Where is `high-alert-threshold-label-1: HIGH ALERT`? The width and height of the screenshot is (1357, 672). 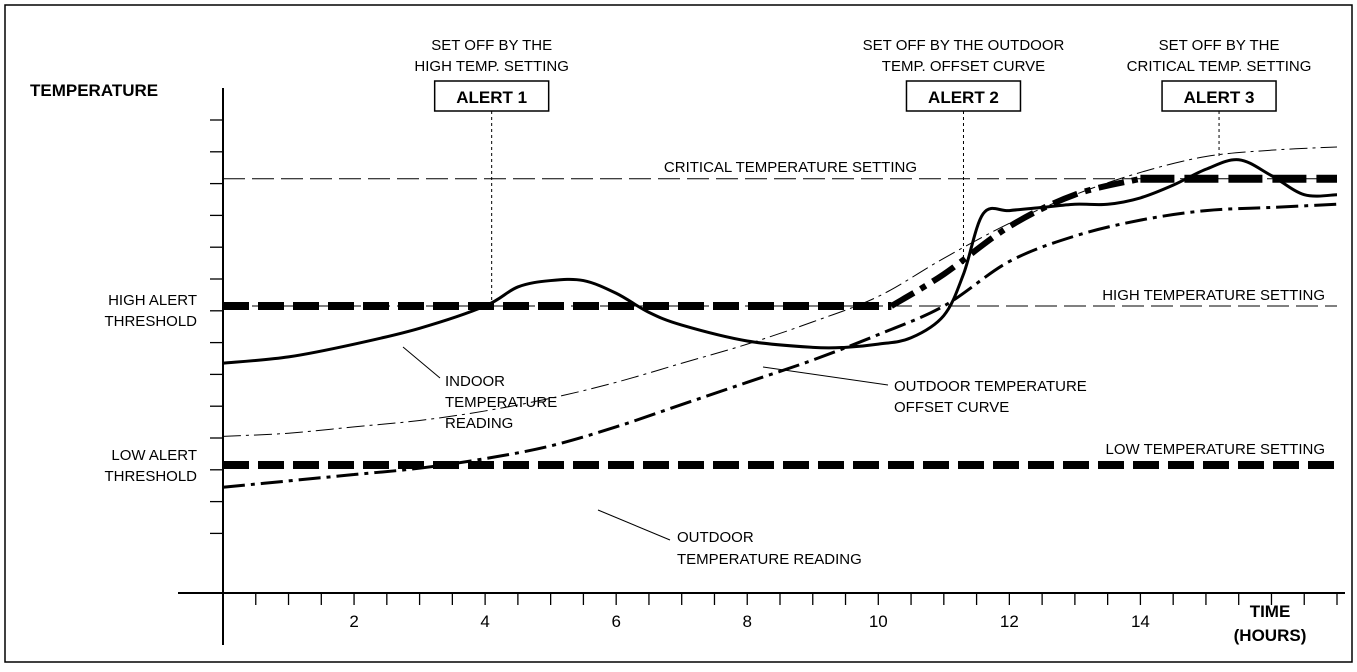
high-alert-threshold-label-1: HIGH ALERT is located at coordinates (152, 300).